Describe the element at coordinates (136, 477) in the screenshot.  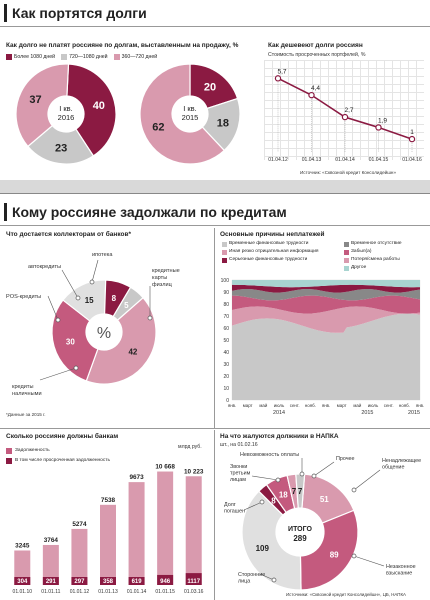
I see `bar-value-label: 9673` at that location.